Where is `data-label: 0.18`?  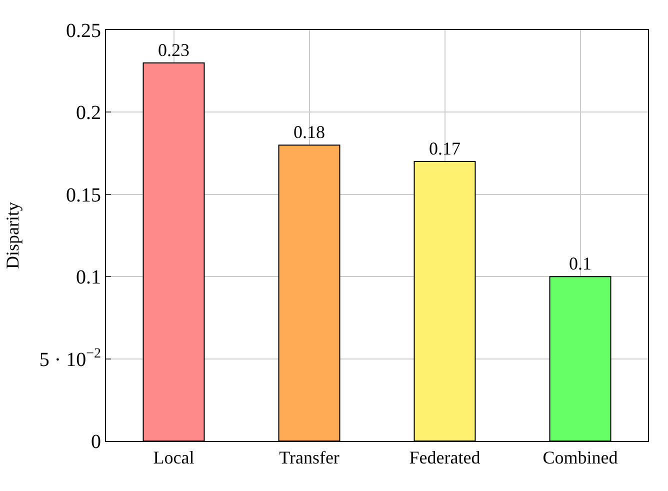 data-label: 0.18 is located at coordinates (309, 132).